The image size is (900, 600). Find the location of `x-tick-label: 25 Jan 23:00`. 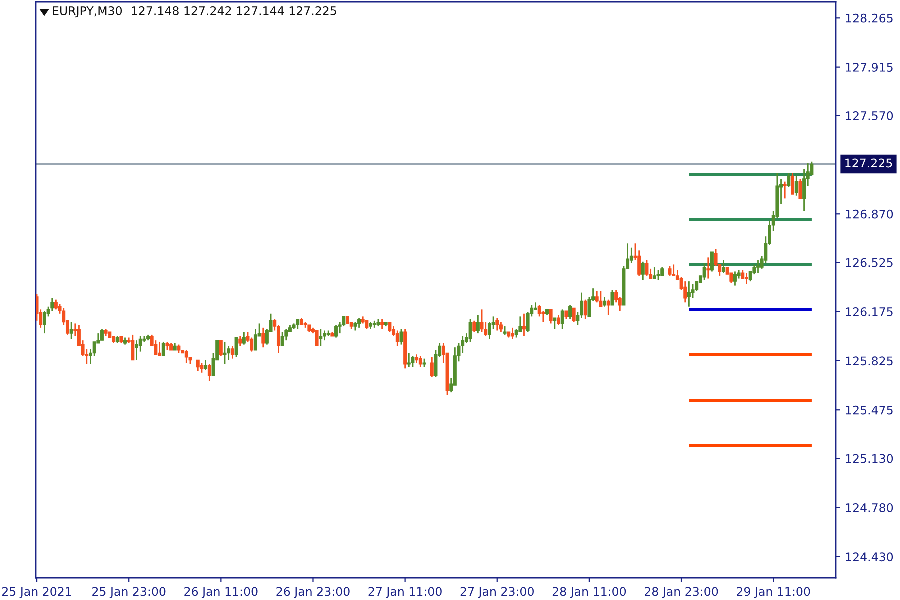

x-tick-label: 25 Jan 23:00 is located at coordinates (129, 592).